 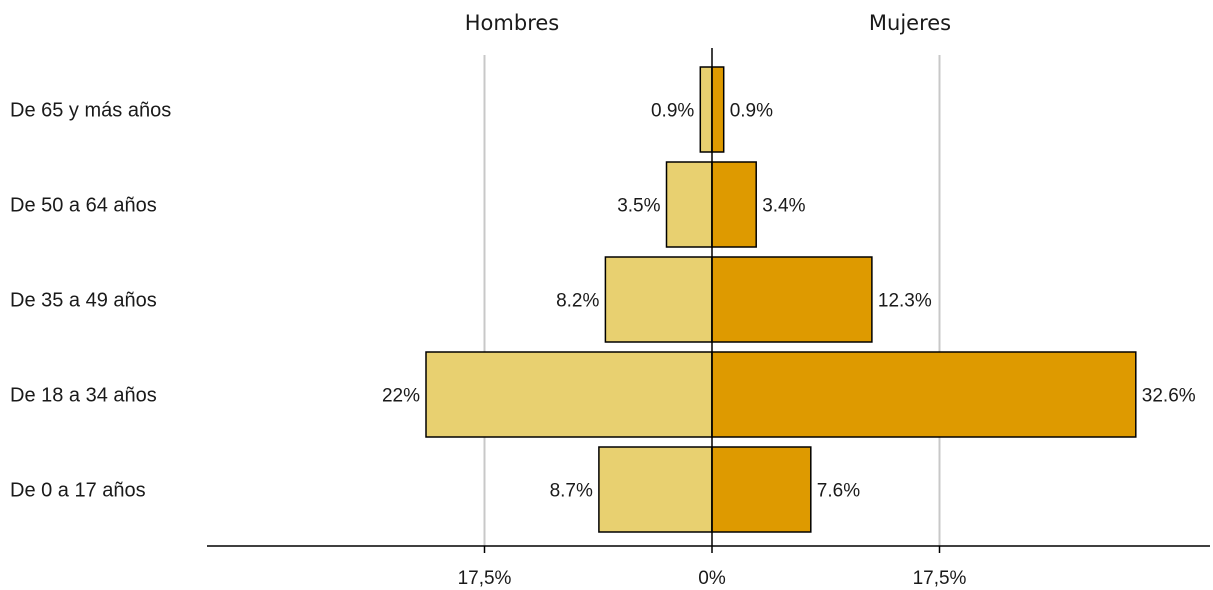 I want to click on value-label-mujeres-de-50-a-64-anos: 3.4%, so click(x=783, y=206).